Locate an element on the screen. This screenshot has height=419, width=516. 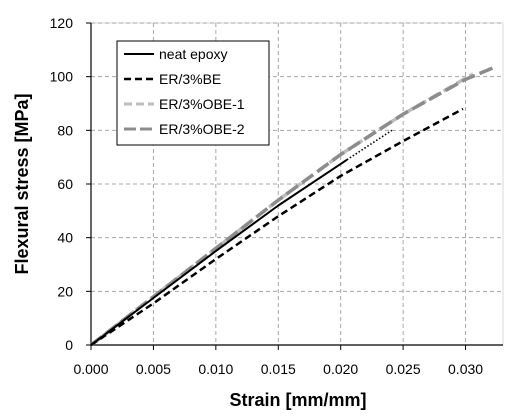
x-tick-label: 0.025 is located at coordinates (403, 369).